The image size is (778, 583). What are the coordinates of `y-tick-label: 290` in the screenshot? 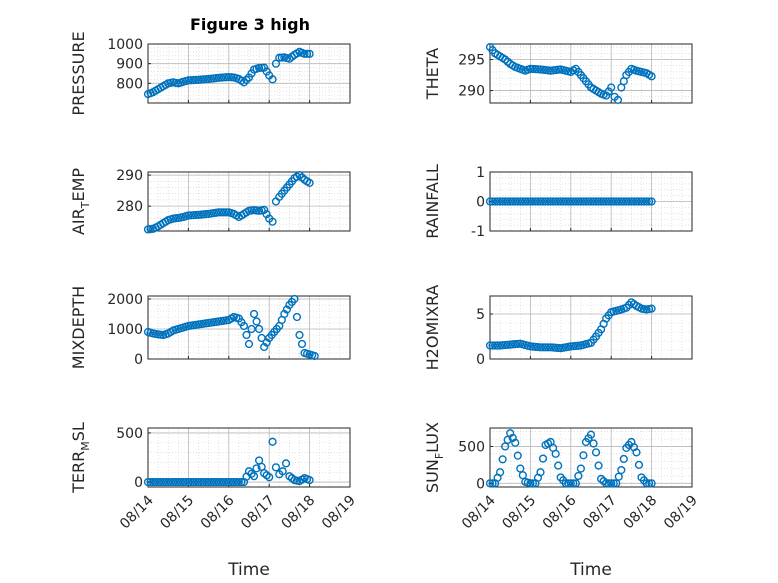 It's located at (129, 176).